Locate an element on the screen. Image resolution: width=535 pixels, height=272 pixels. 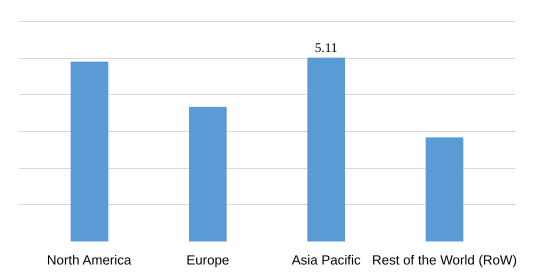
data-label: 5.11 is located at coordinates (326, 48).